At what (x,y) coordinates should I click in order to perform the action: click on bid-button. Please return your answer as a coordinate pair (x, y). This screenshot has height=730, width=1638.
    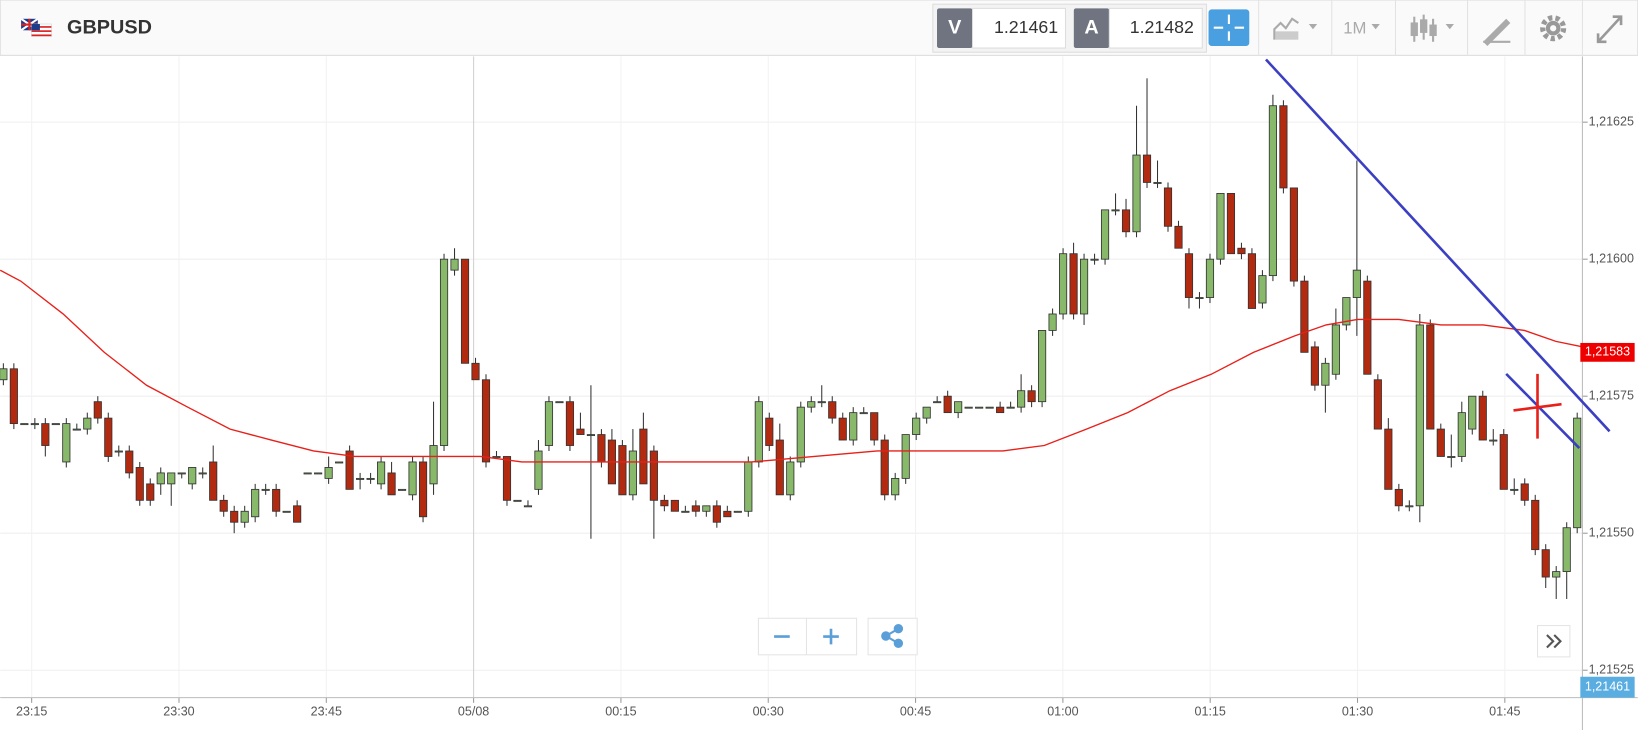
    Looking at the image, I should click on (955, 28).